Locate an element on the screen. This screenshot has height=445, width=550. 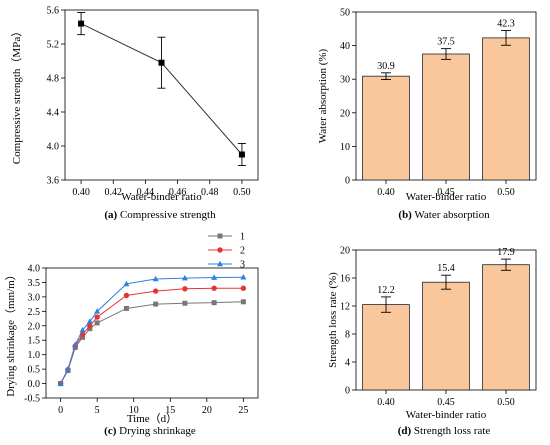
panel-caption: (c) Drying shrinkage is located at coordinates (150, 431).